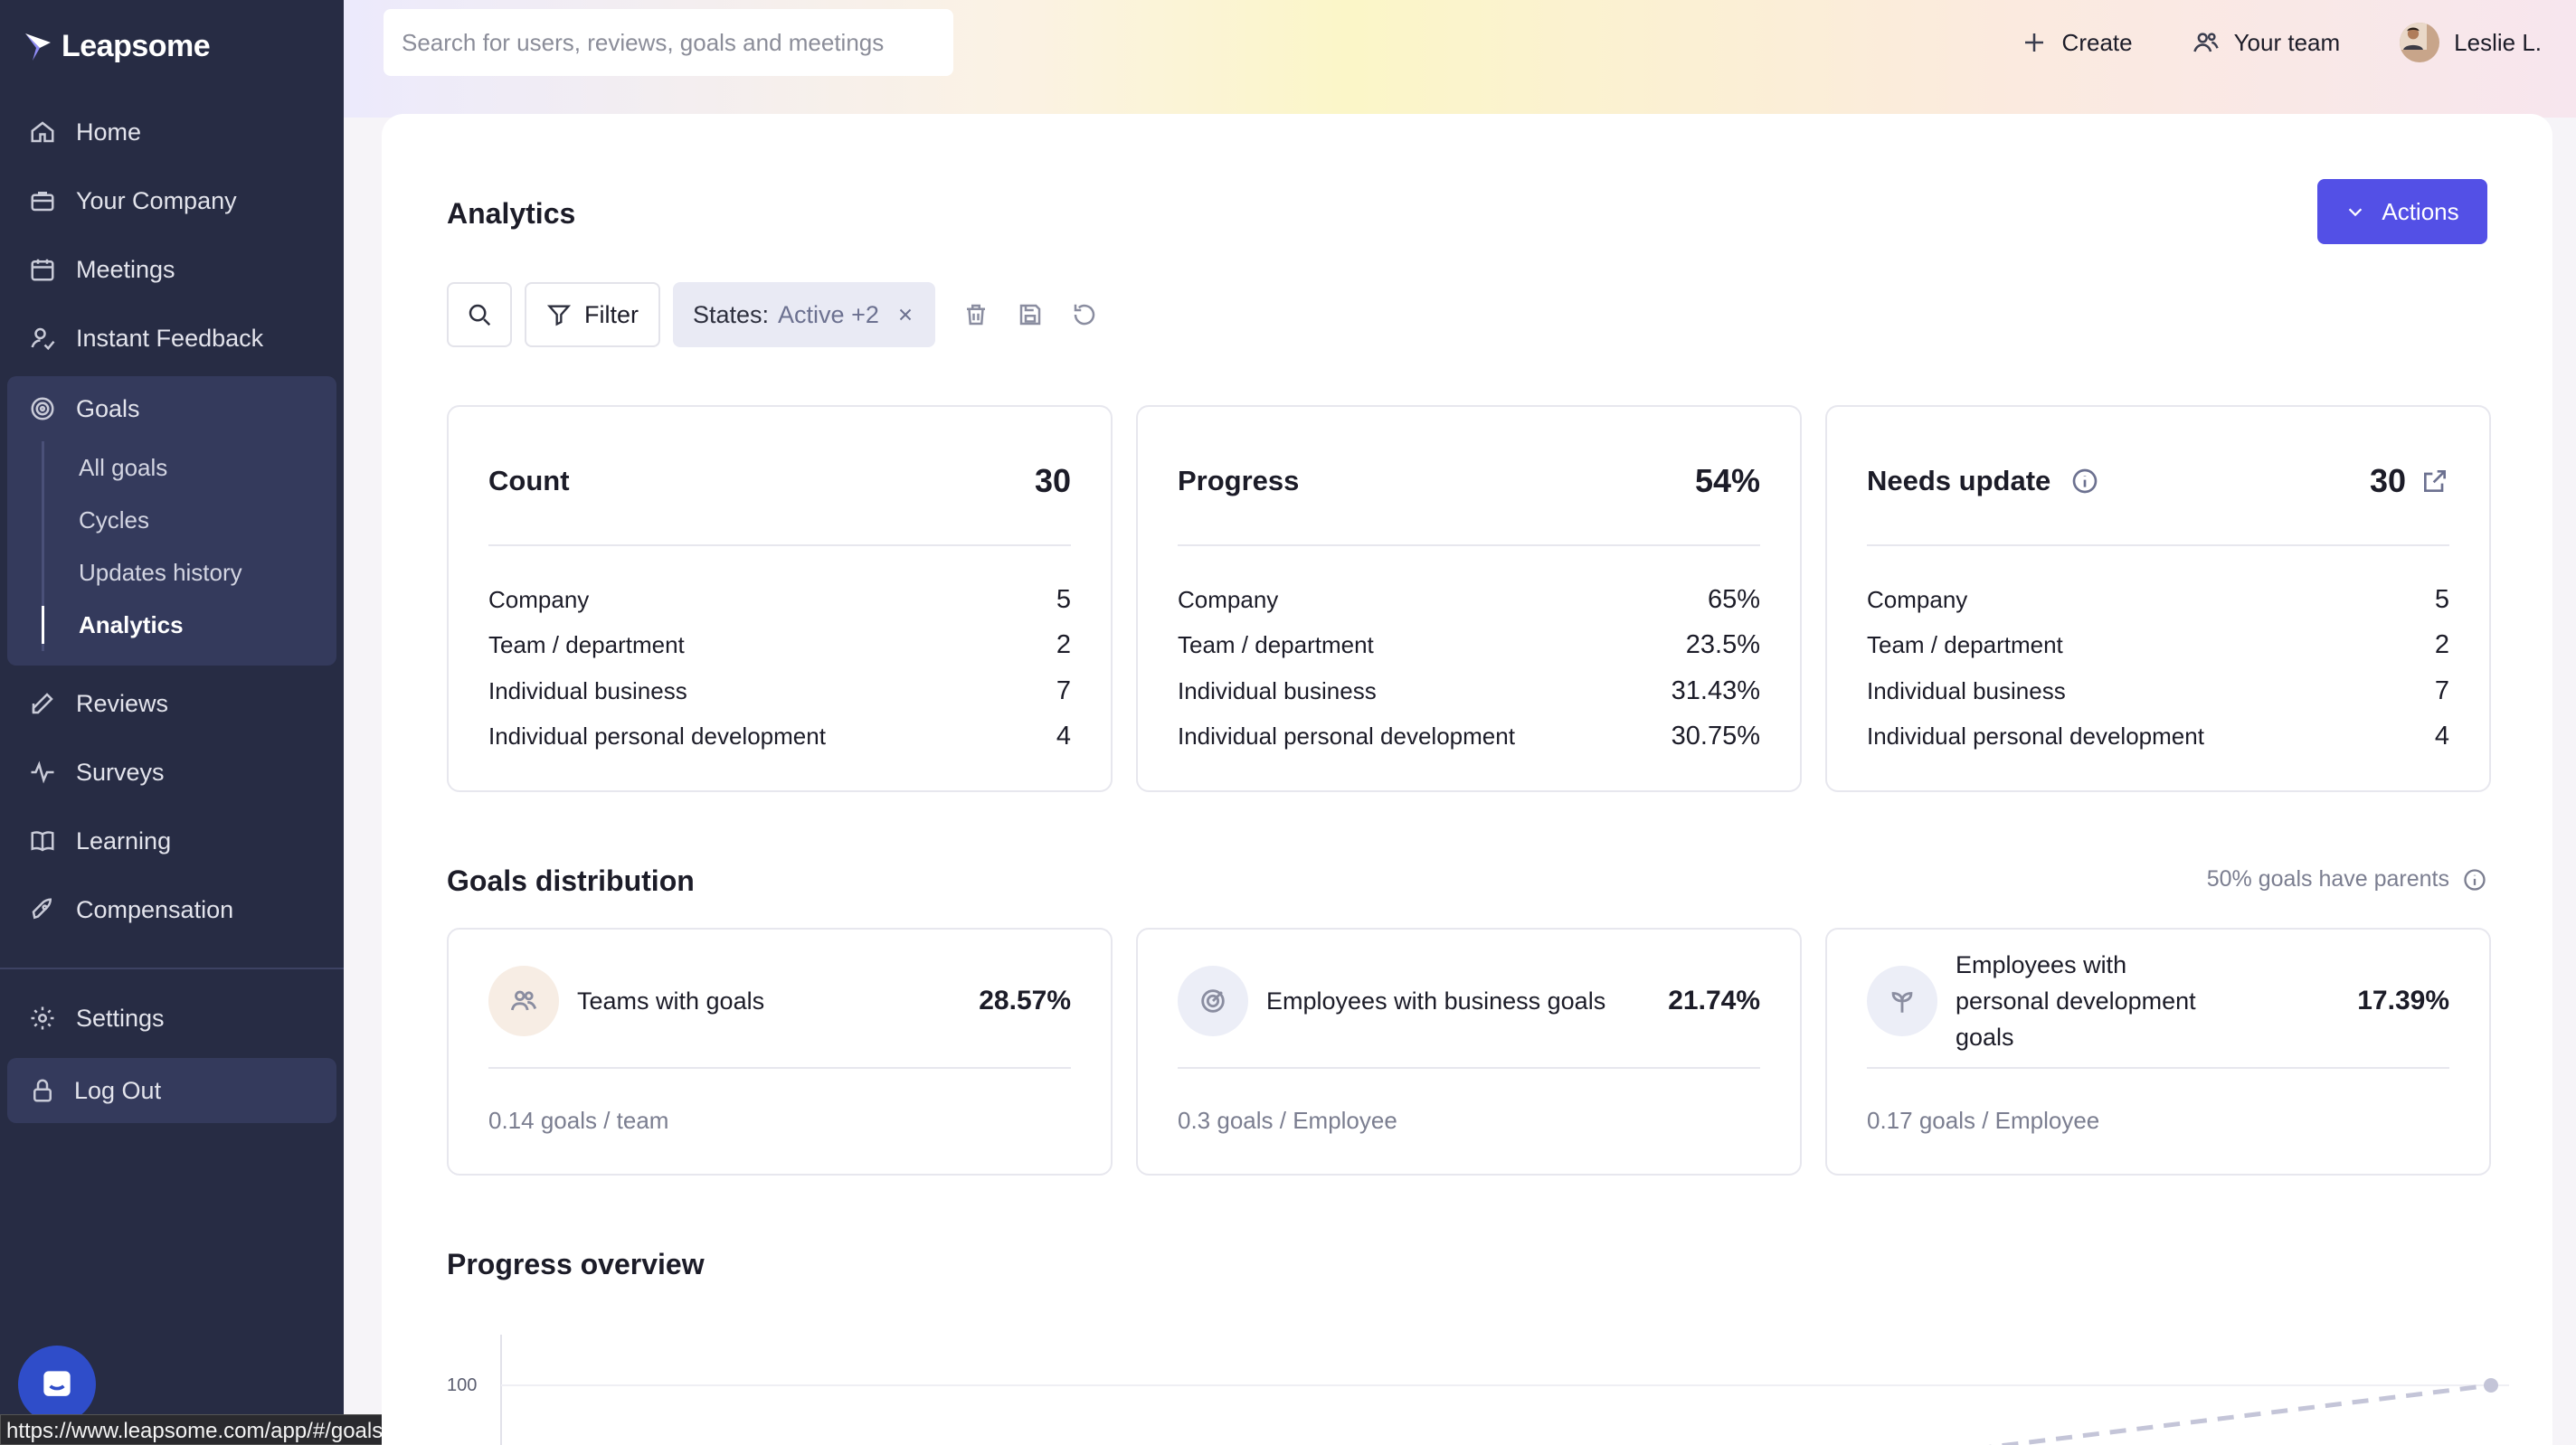 This screenshot has width=2576, height=1445. I want to click on filter-button: Filter, so click(592, 314).